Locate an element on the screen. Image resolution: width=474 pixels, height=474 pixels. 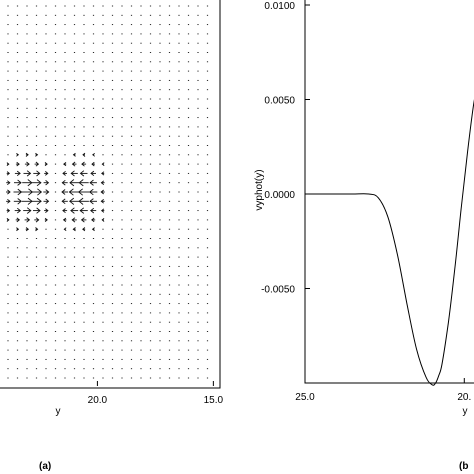
x-tick-label: 25.0 is located at coordinates (305, 397).